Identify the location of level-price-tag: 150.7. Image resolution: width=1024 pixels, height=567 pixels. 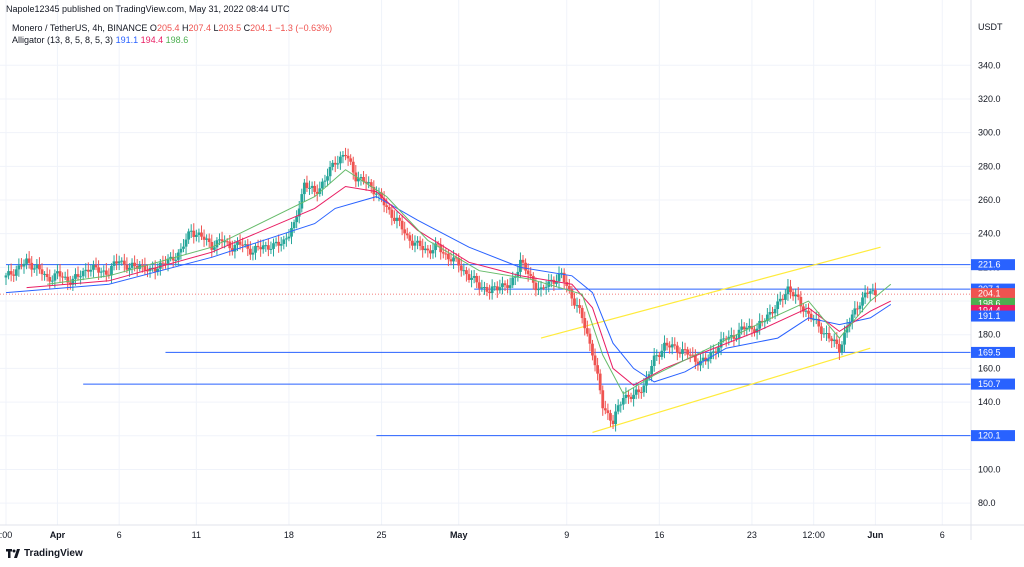
(989, 384).